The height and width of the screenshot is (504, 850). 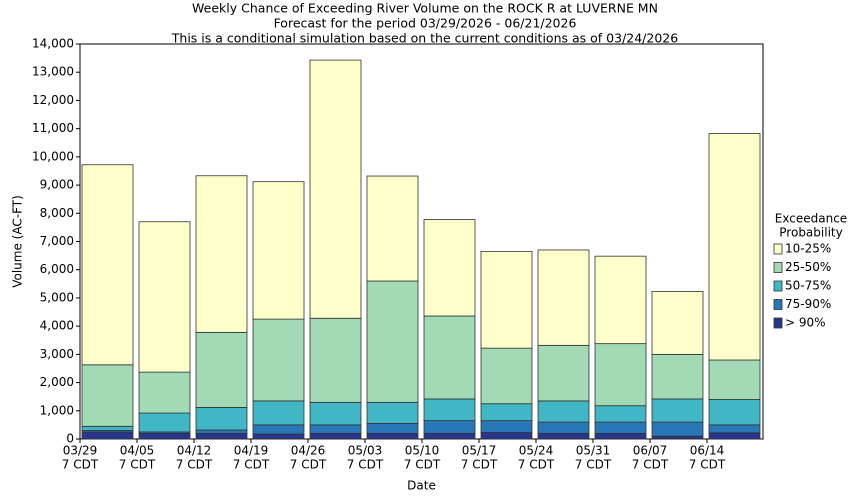 I want to click on legend-label: 10-25%, so click(x=808, y=249).